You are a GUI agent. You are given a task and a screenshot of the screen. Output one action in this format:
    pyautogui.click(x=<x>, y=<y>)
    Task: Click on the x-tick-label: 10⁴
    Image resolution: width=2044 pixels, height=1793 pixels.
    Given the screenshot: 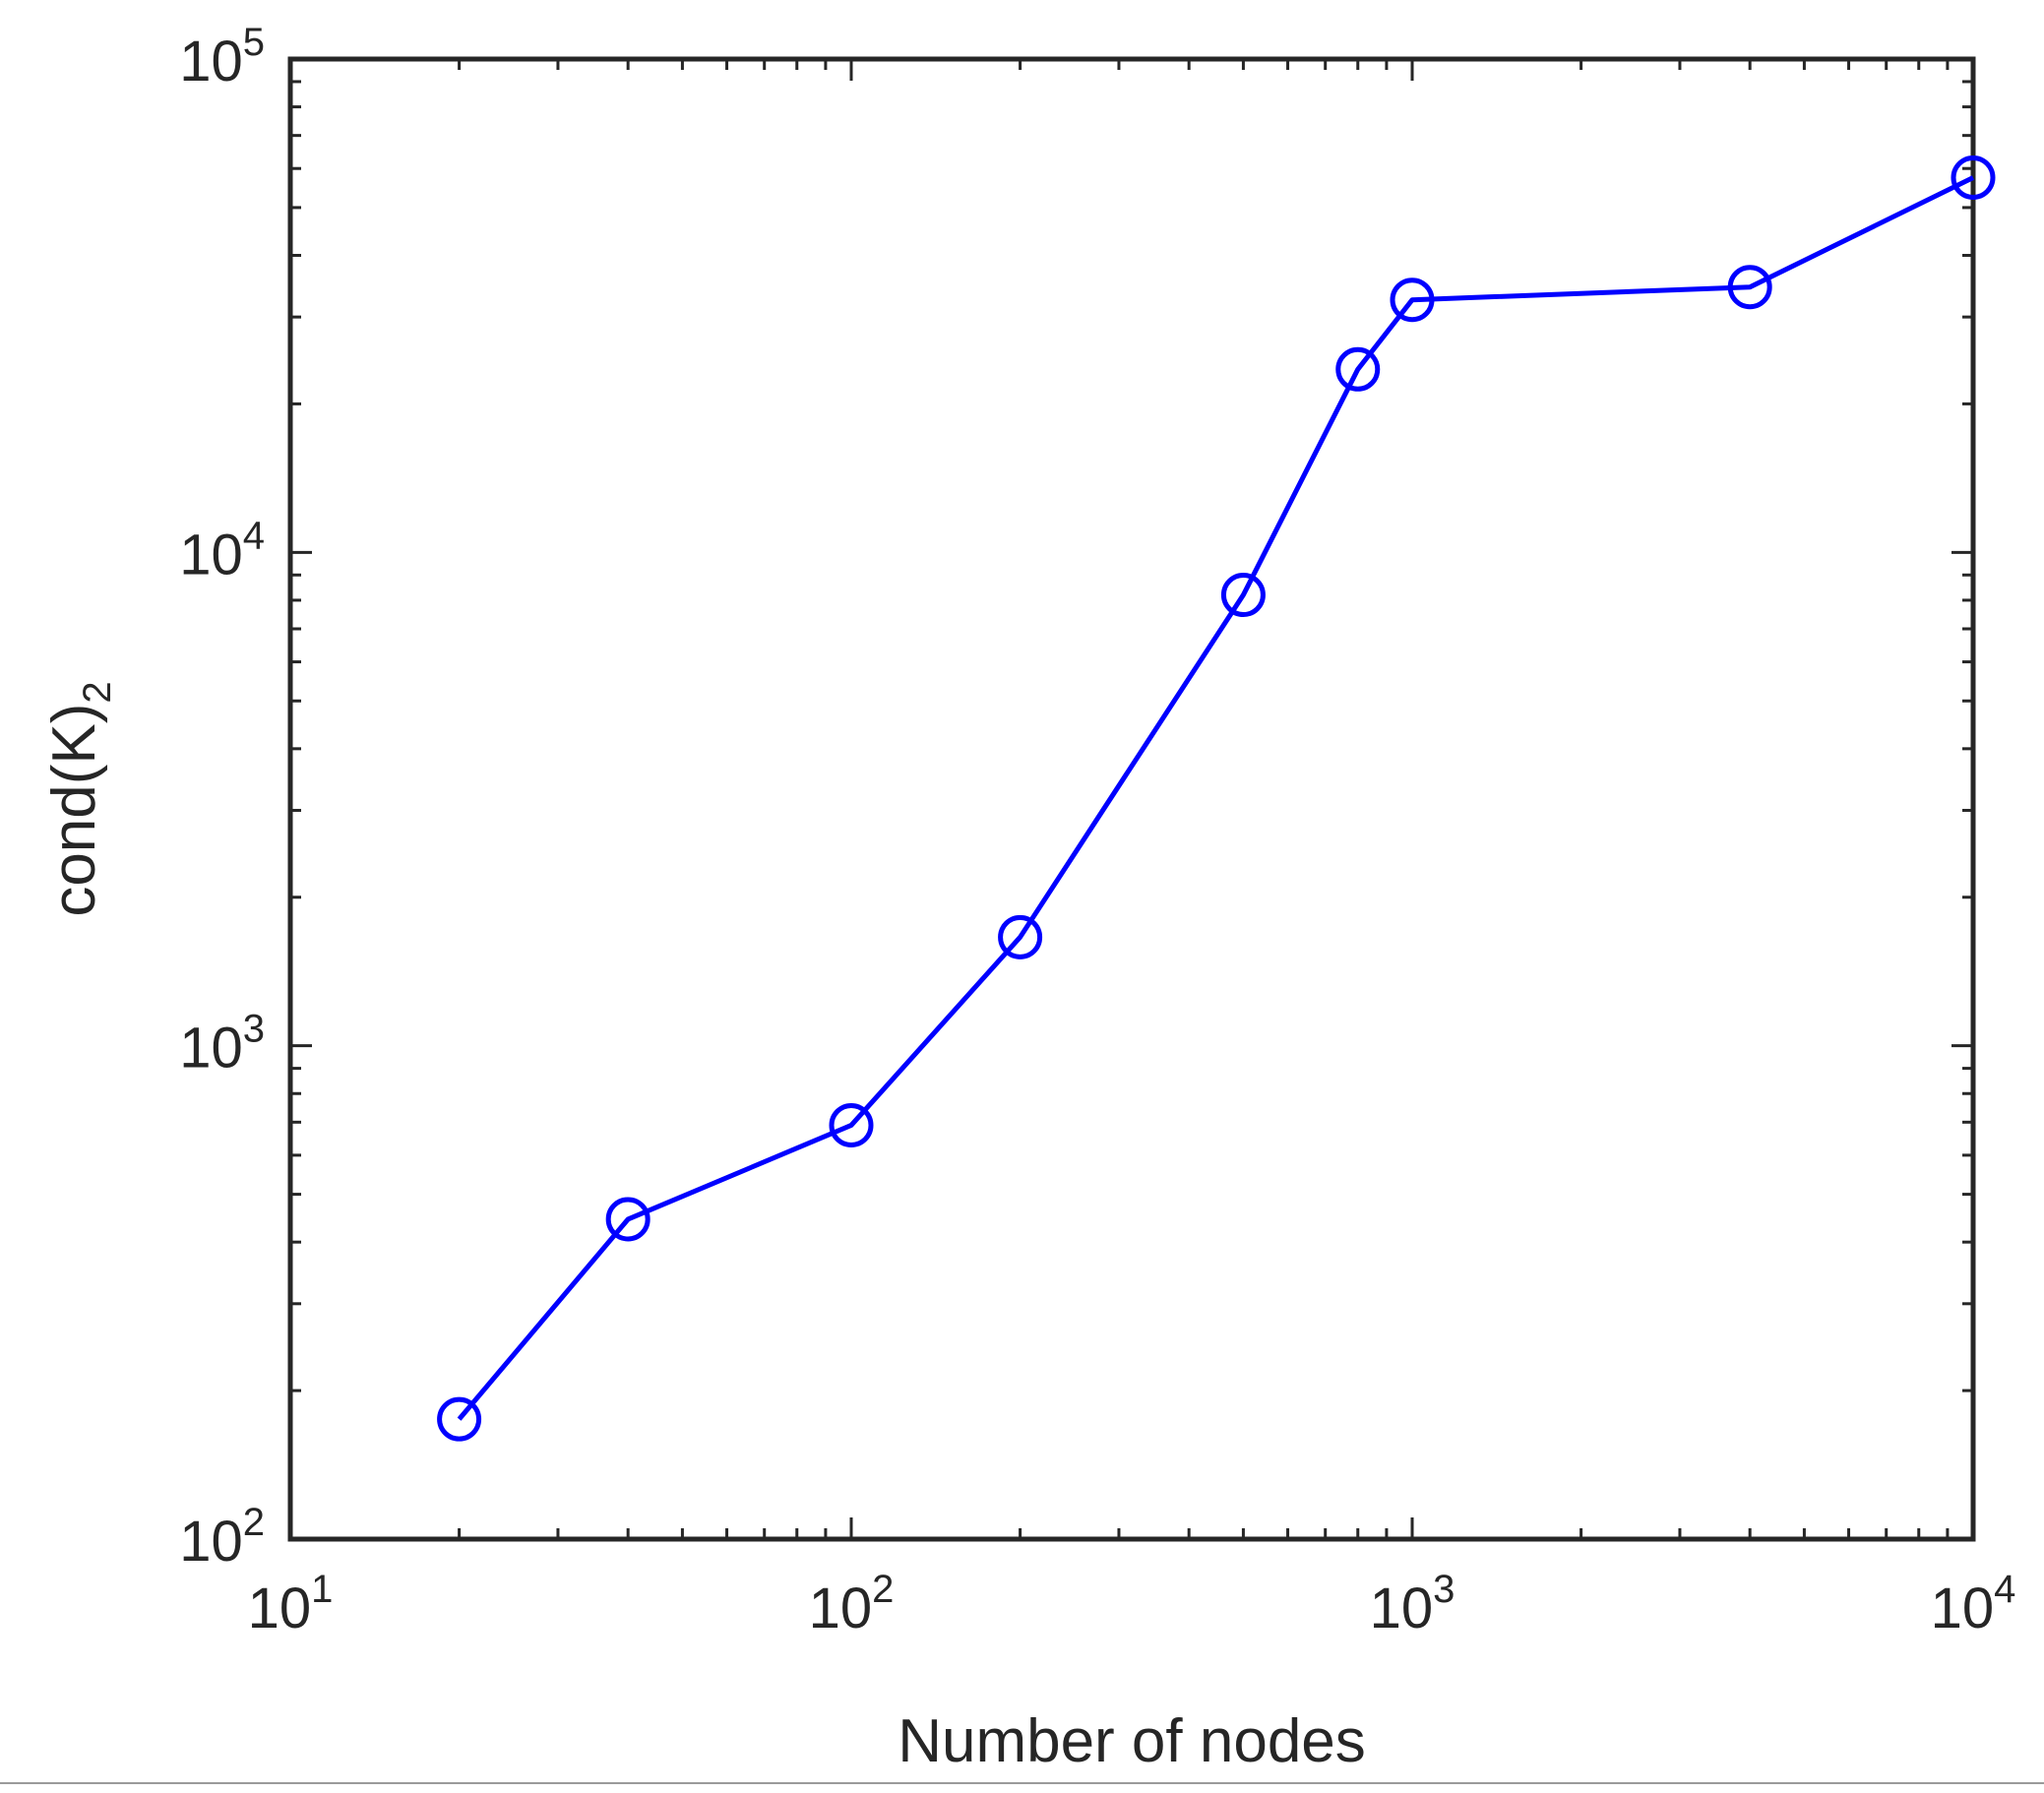 What is the action you would take?
    pyautogui.click(x=1973, y=1604)
    